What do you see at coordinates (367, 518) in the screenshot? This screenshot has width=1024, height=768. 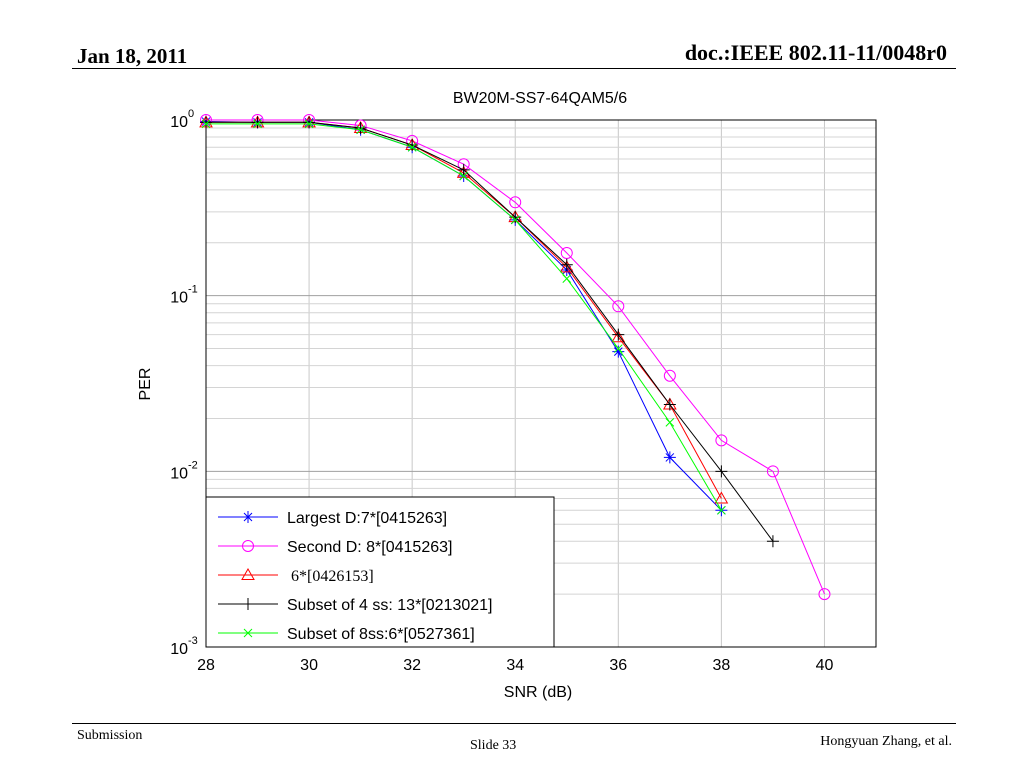 I see `legend-label: Largest D:7*[0415263]` at bounding box center [367, 518].